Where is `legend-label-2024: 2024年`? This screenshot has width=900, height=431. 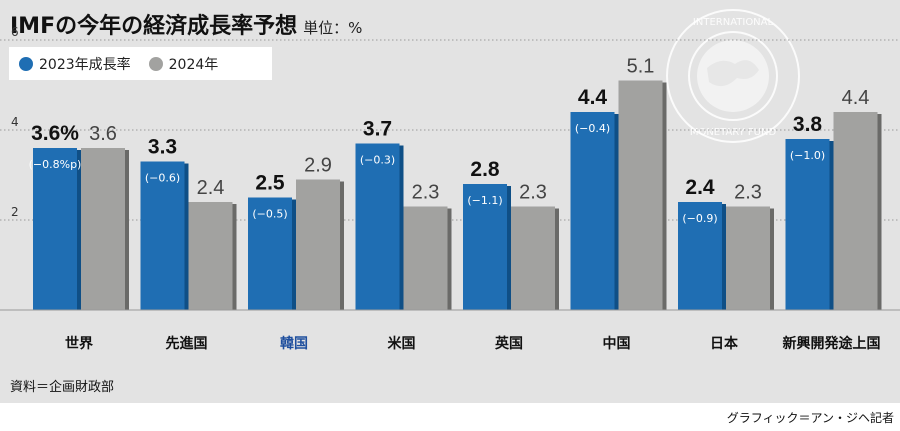
legend-label-2024: 2024年 is located at coordinates (193, 64).